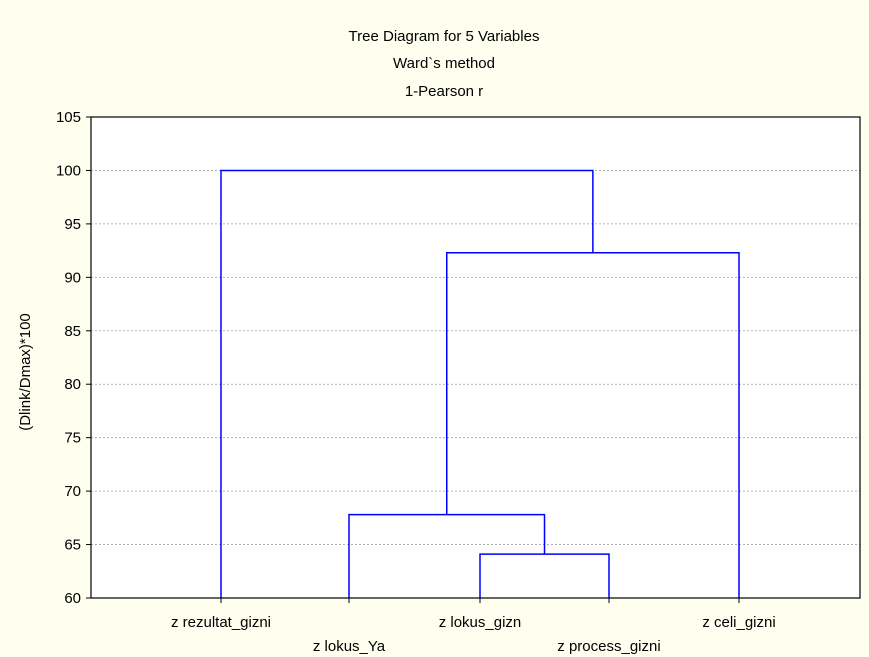 Image resolution: width=869 pixels, height=657 pixels. What do you see at coordinates (72, 491) in the screenshot?
I see `y-tick-label: 70` at bounding box center [72, 491].